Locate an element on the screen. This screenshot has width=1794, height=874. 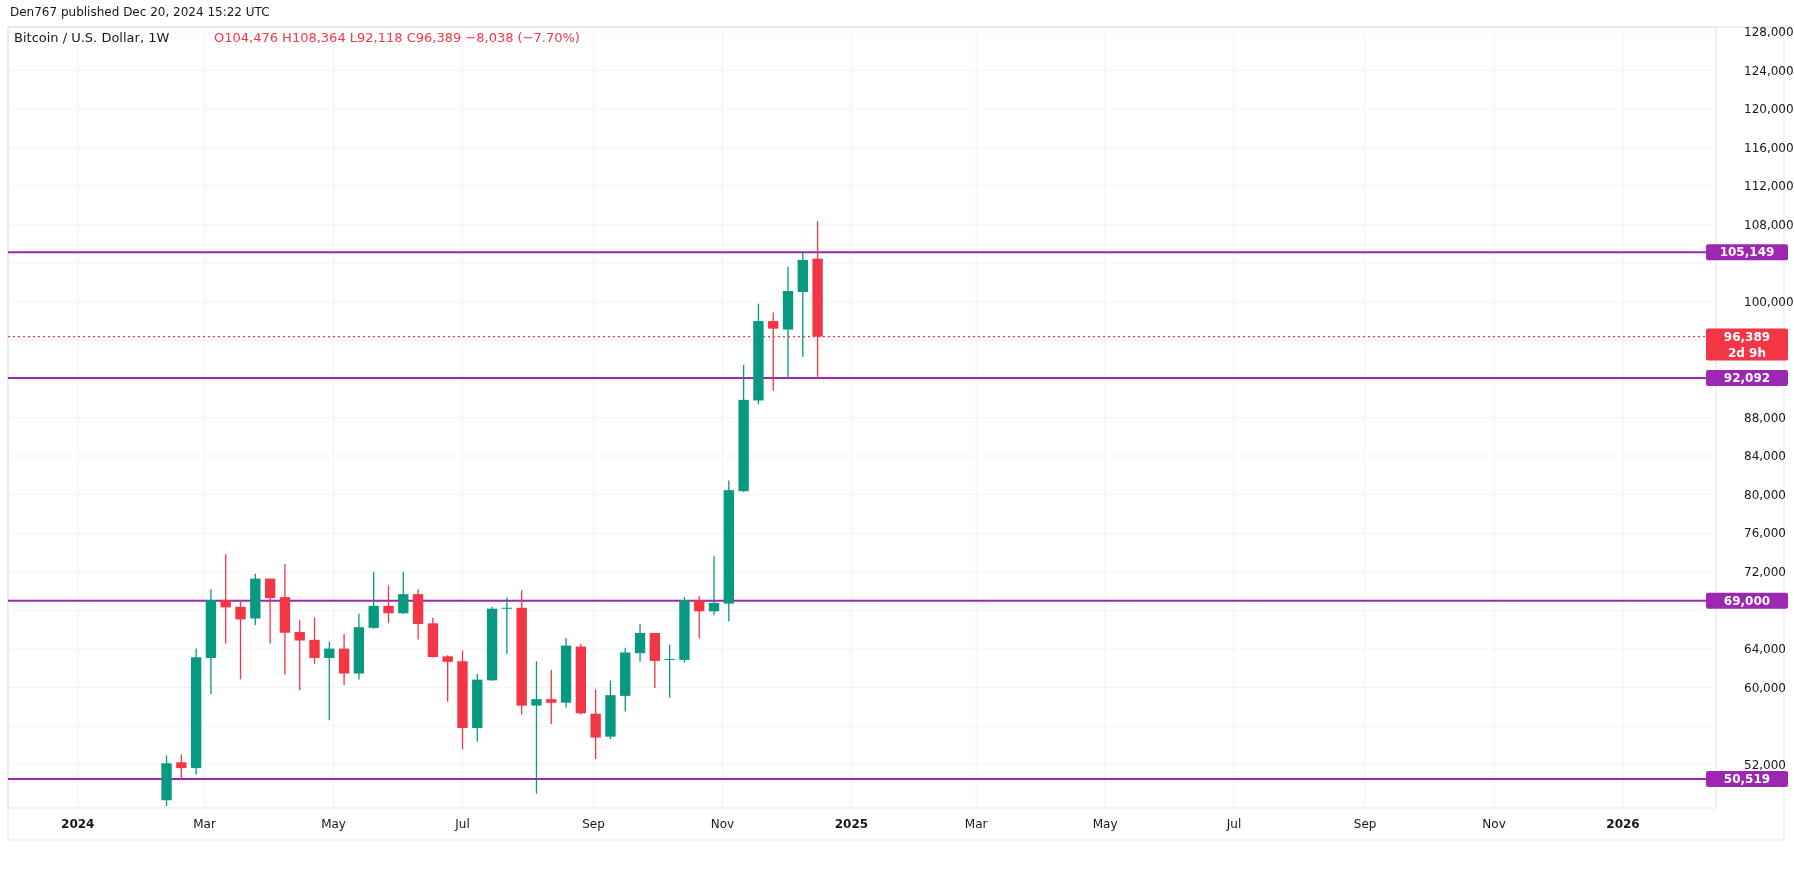
y-tick-label: 116,000 is located at coordinates (1769, 147).